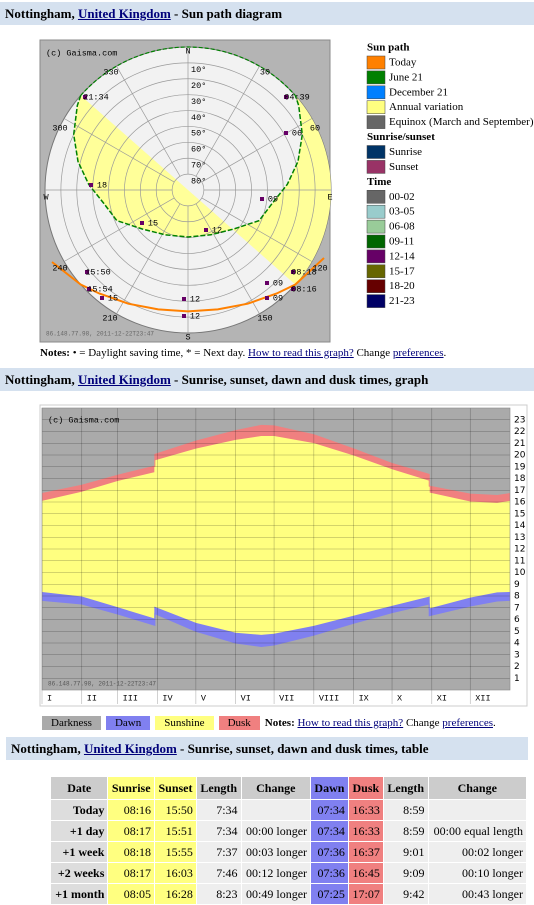 Image resolution: width=534 pixels, height=905 pixels. I want to click on table-cell: 15:55, so click(175, 852).